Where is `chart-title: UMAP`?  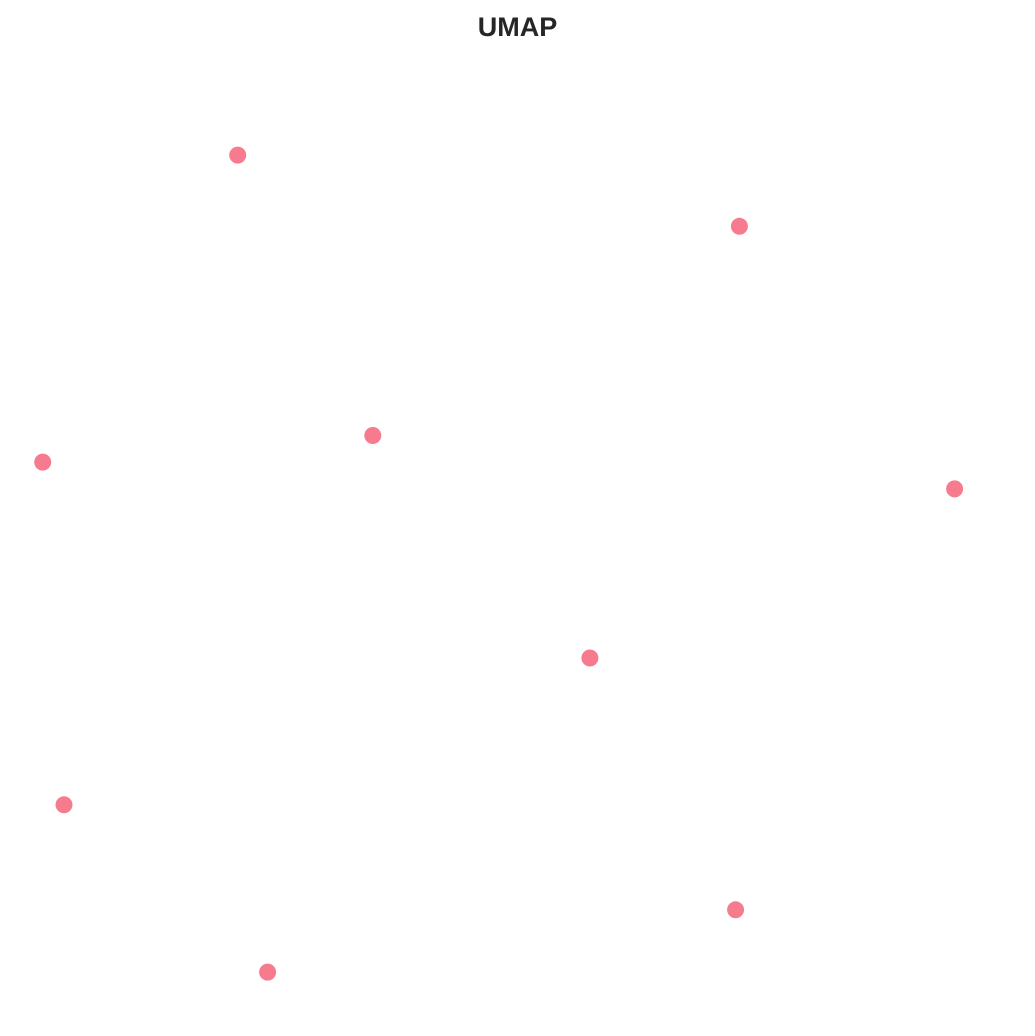 chart-title: UMAP is located at coordinates (517, 27).